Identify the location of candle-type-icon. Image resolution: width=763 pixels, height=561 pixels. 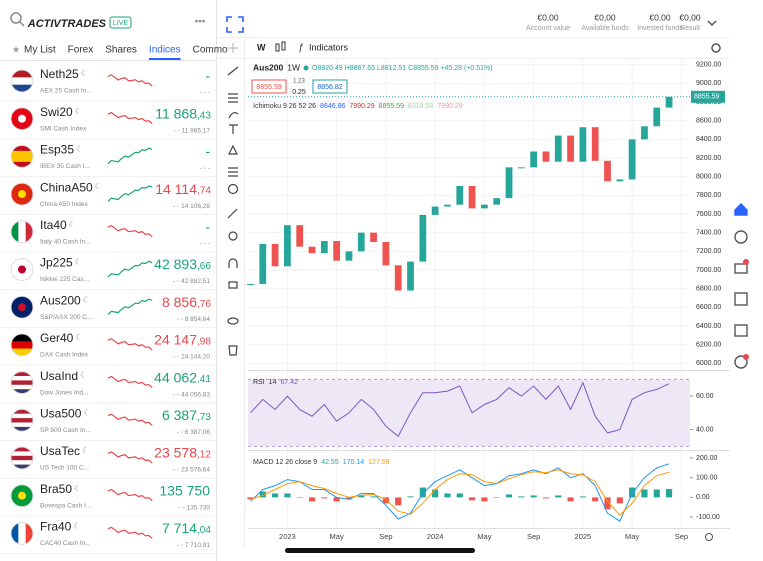
(280, 46).